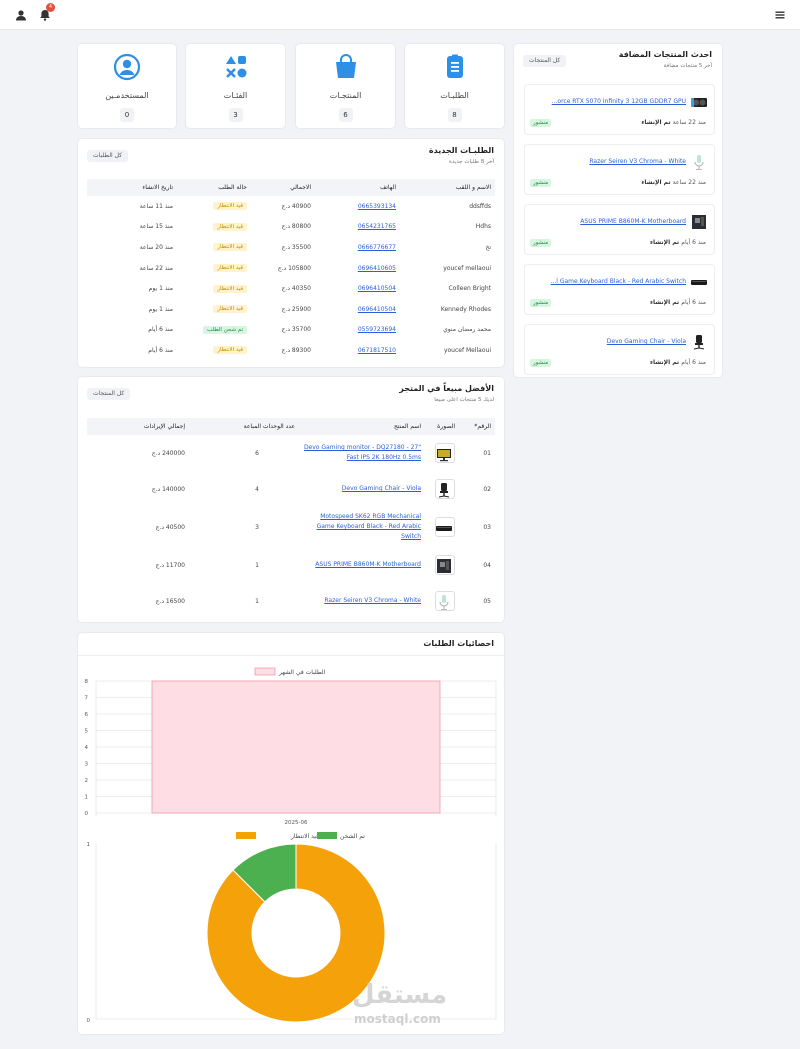 The image size is (800, 1049). Describe the element at coordinates (376, 247) in the screenshot. I see `order-phone-link: 0666776677` at that location.